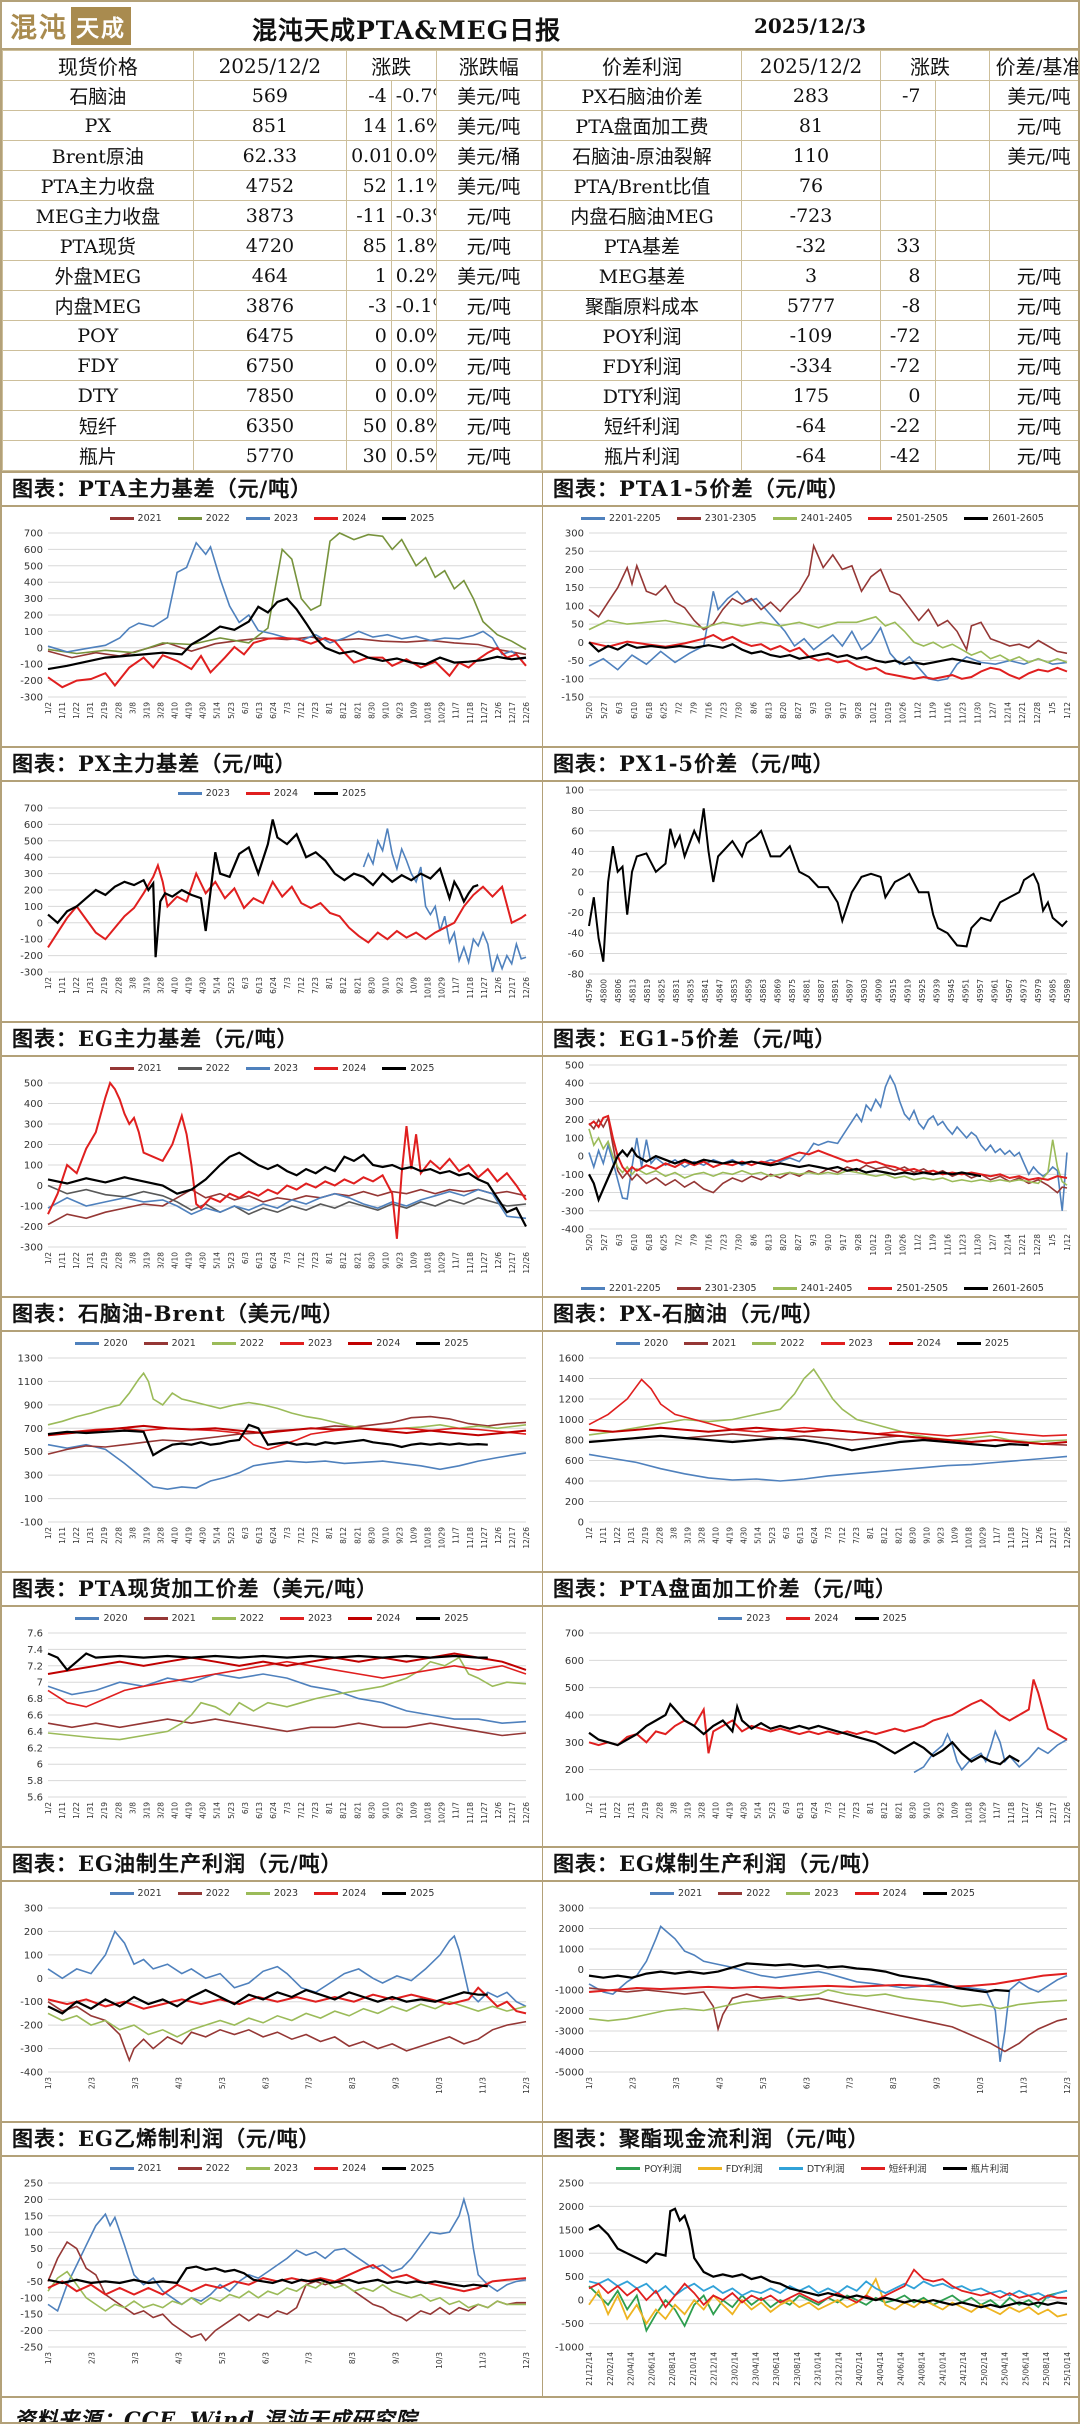  Describe the element at coordinates (679, 1240) in the screenshot. I see `x-tick-label: 7/2` at that location.